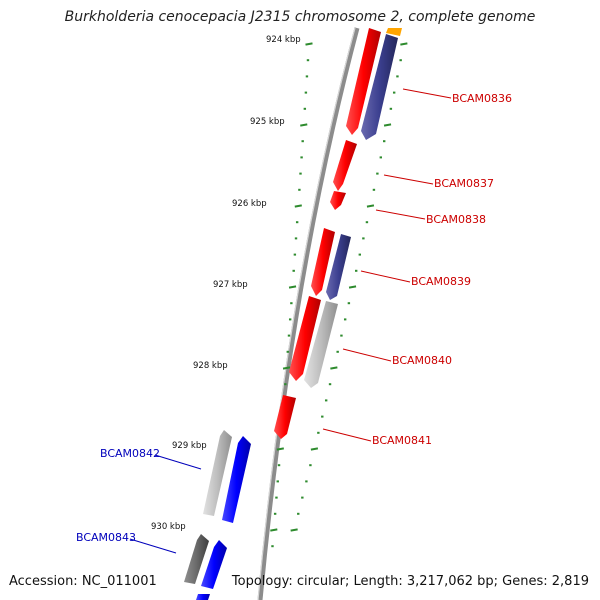  I want to click on gene-label-bcam0839: BCAM0839, so click(441, 281).